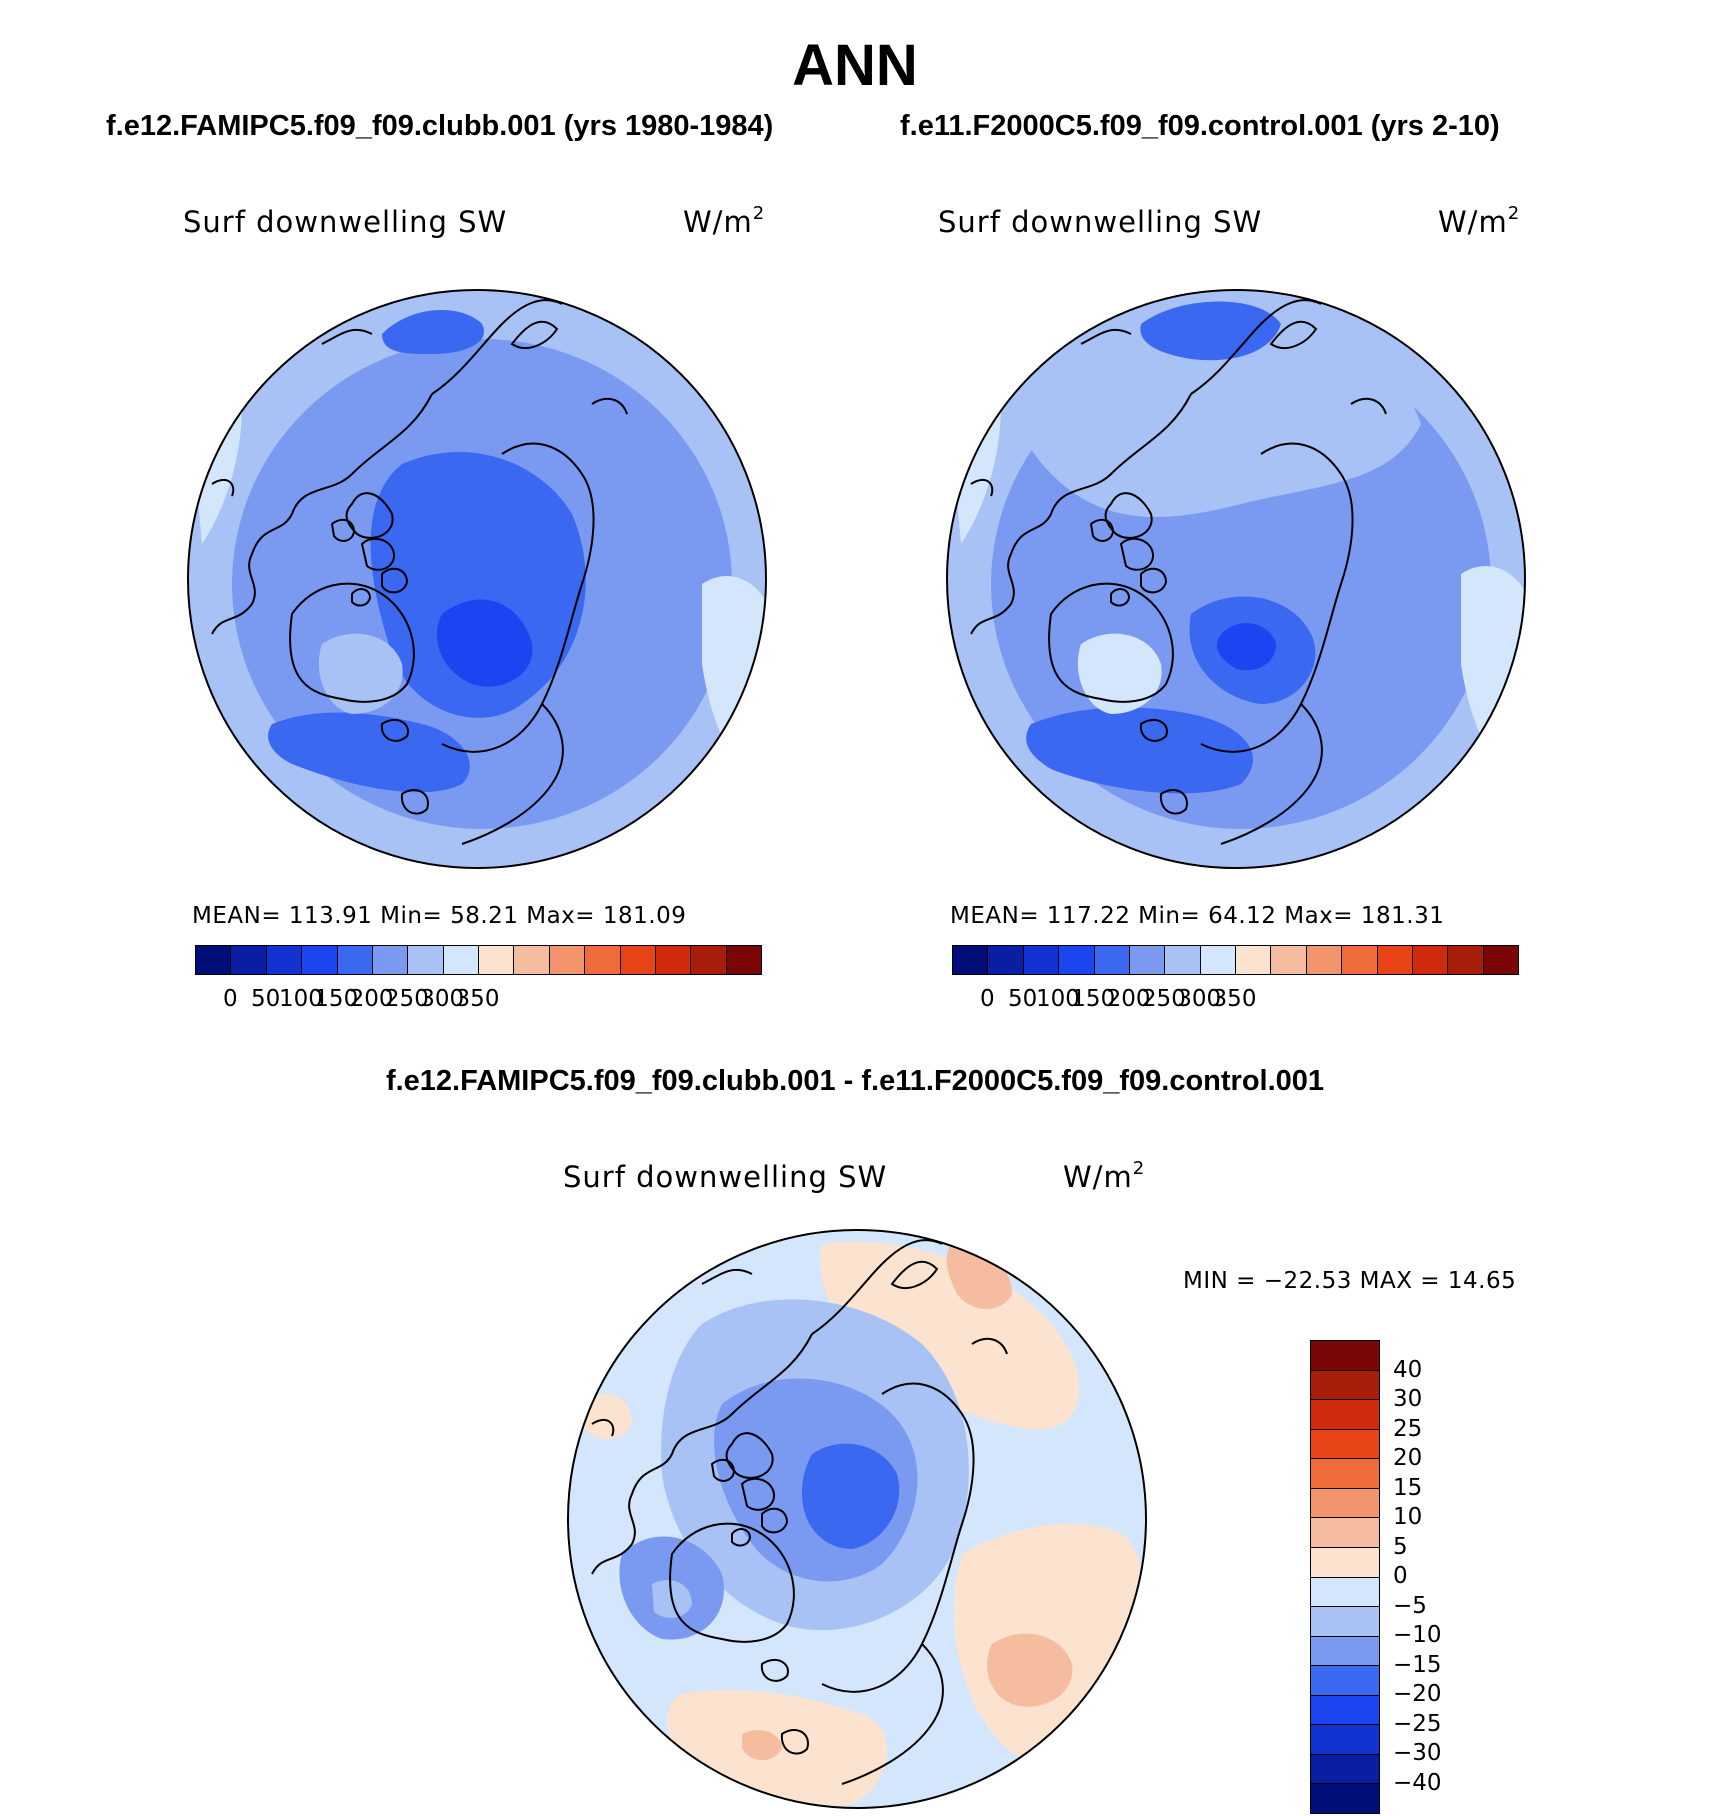 Image resolution: width=1710 pixels, height=1816 pixels. Describe the element at coordinates (1350, 1281) in the screenshot. I see `diff-stats: MIN = −22.53 MAX = 14.65` at that location.